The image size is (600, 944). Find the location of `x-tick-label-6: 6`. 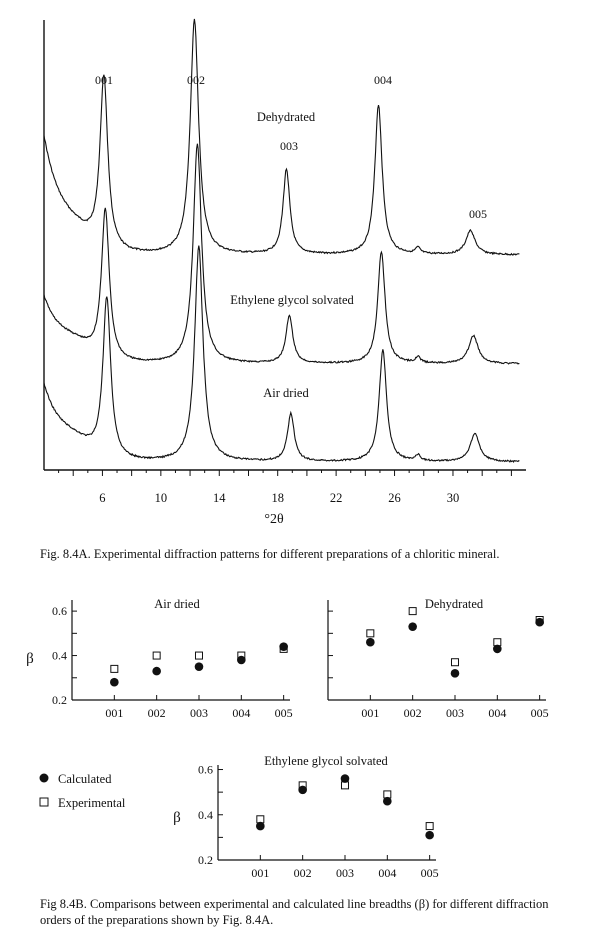

x-tick-label-6: 6 is located at coordinates (102, 498).